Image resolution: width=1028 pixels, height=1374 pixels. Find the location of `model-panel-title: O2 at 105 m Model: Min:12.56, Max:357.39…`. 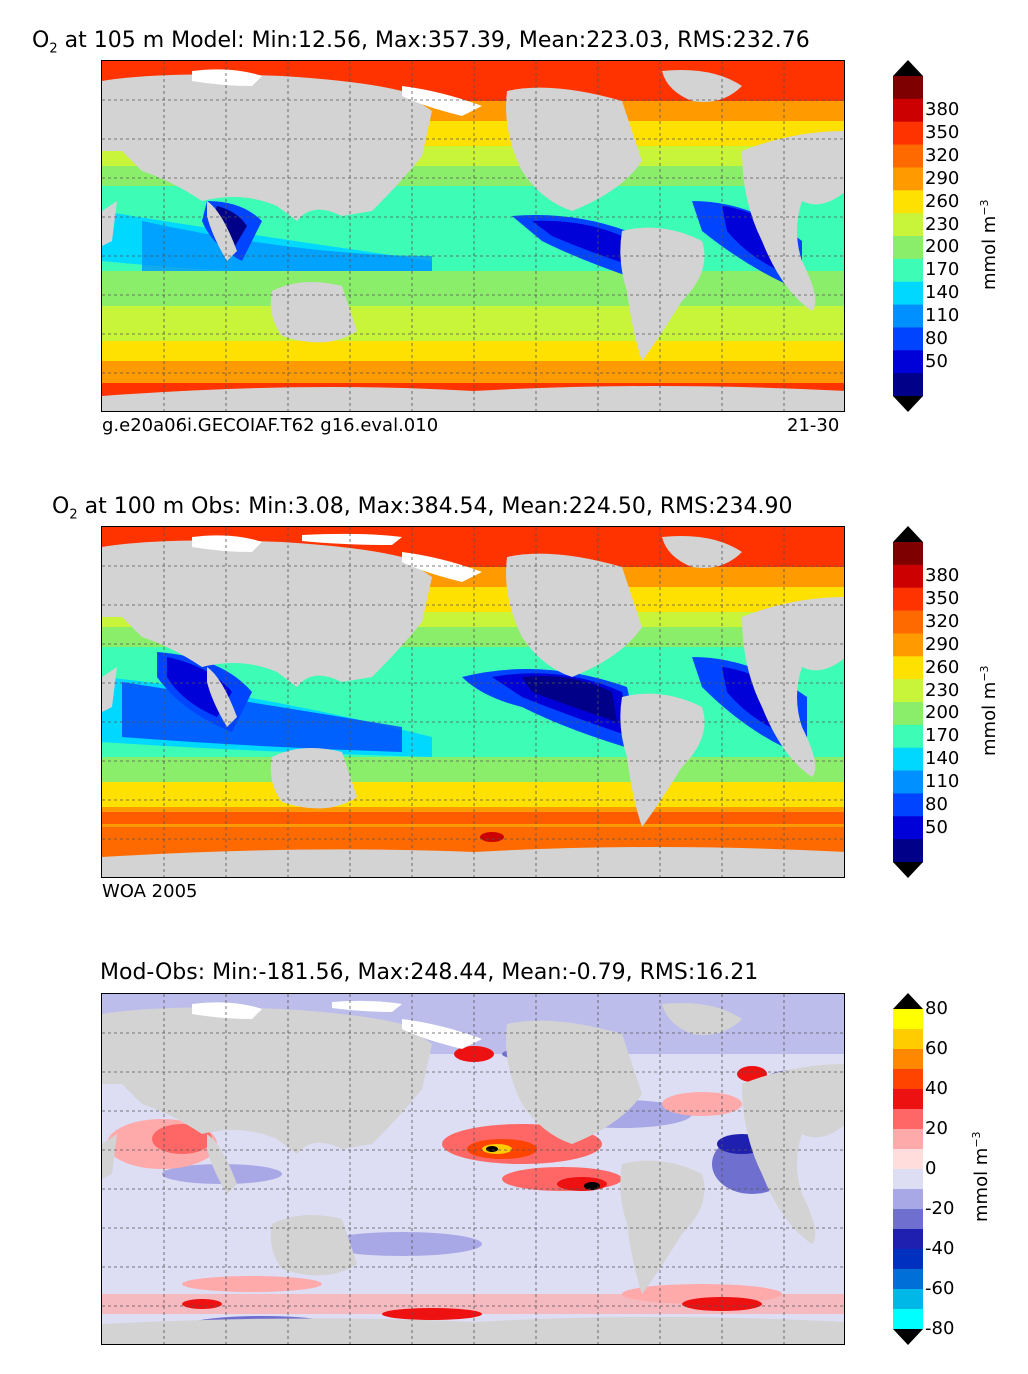

model-panel-title: O2 at 105 m Model: Min:12.56, Max:357.39… is located at coordinates (421, 42).